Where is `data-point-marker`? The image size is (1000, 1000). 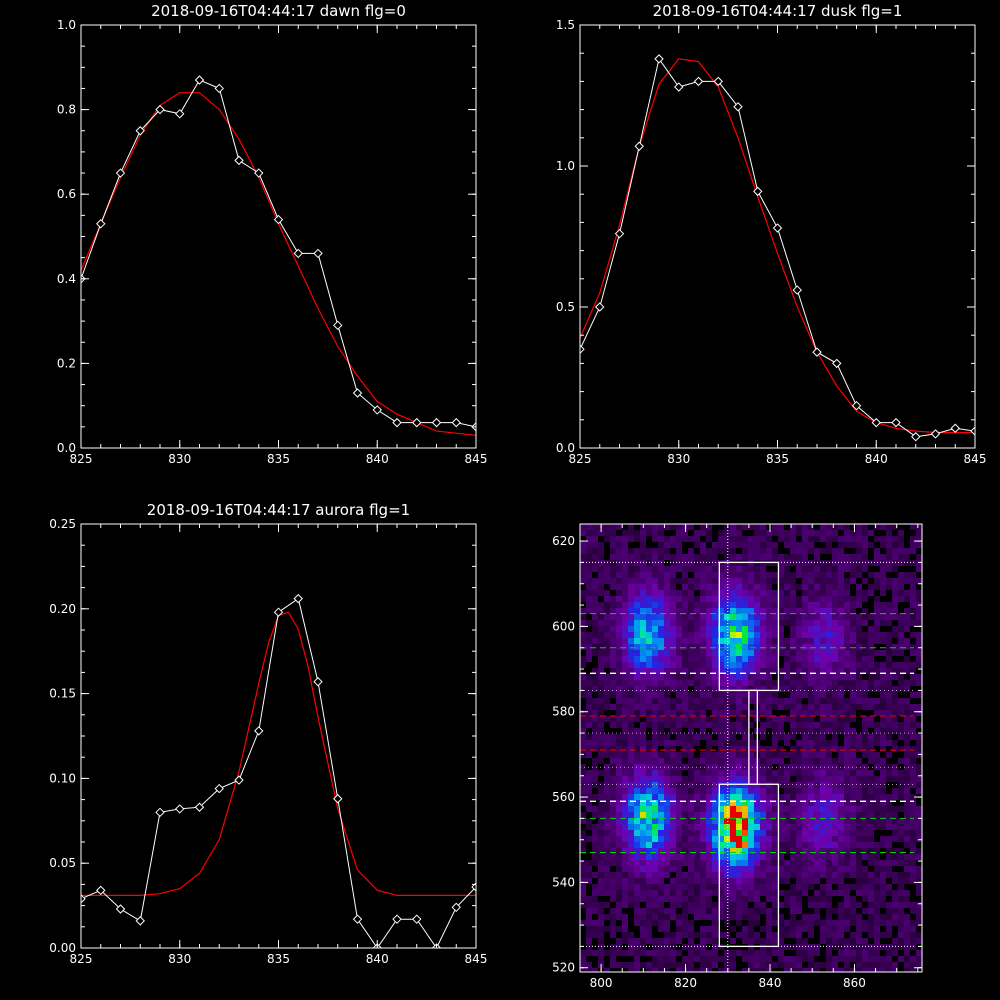
data-point-marker is located at coordinates (417, 422).